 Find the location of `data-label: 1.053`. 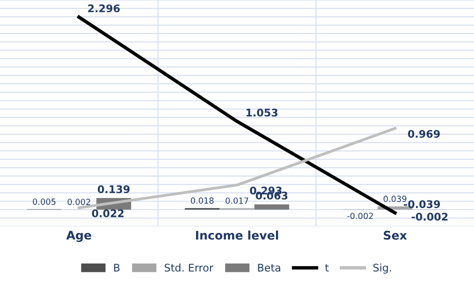

data-label: 1.053 is located at coordinates (262, 112).